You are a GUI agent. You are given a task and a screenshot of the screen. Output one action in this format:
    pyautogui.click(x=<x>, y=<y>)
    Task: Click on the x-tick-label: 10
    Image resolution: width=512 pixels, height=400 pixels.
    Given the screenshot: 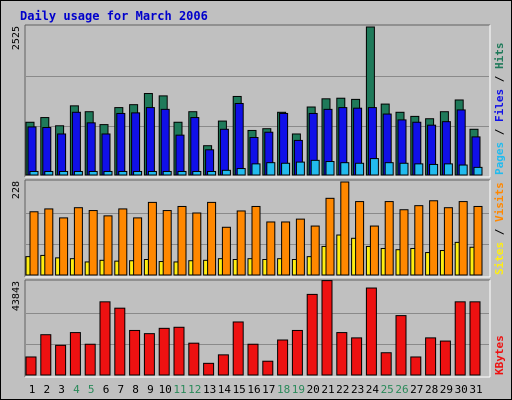 What is the action you would take?
    pyautogui.click(x=165, y=389)
    